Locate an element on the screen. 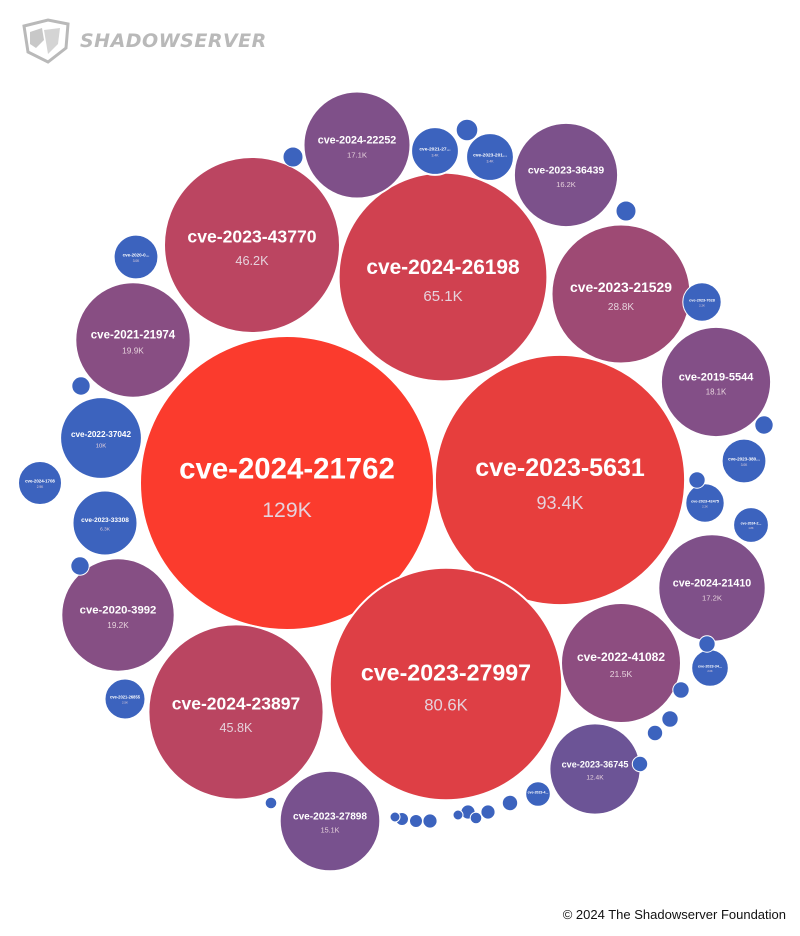 Image resolution: width=800 pixels, height=936 pixels. bubble-cve-2023-34: cve-2023-34...2.0K is located at coordinates (710, 668).